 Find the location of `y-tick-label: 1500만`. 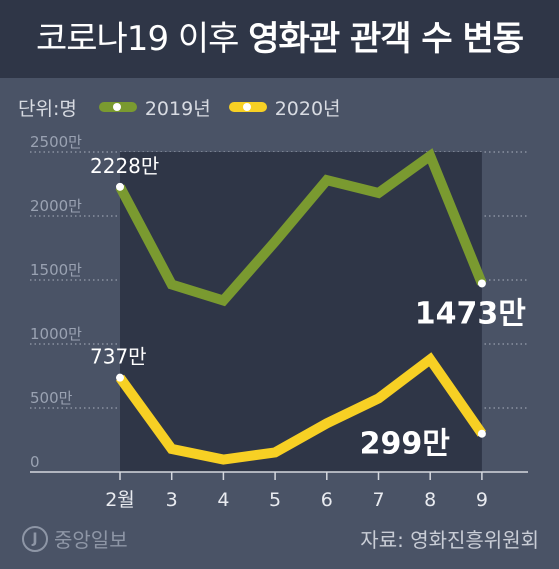

y-tick-label: 1500만 is located at coordinates (56, 270).